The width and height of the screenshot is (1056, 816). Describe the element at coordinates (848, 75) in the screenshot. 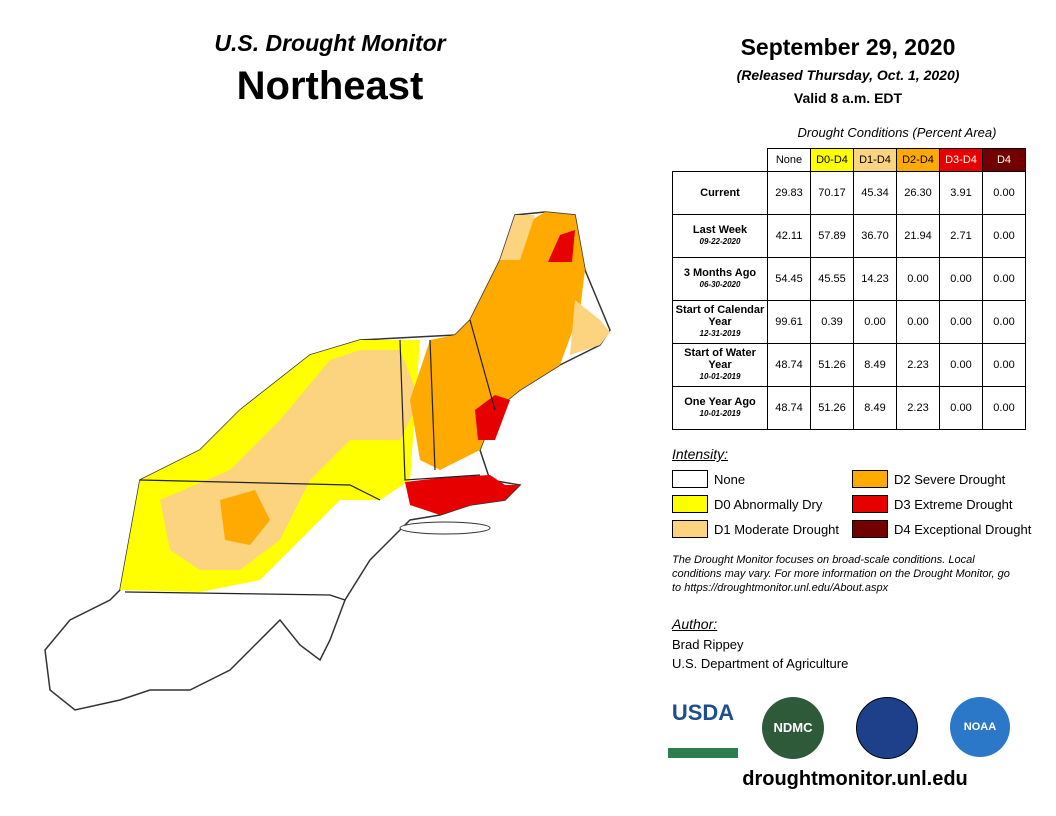

I see `released: (Released Thursday, Oct. 1, 2020)` at that location.